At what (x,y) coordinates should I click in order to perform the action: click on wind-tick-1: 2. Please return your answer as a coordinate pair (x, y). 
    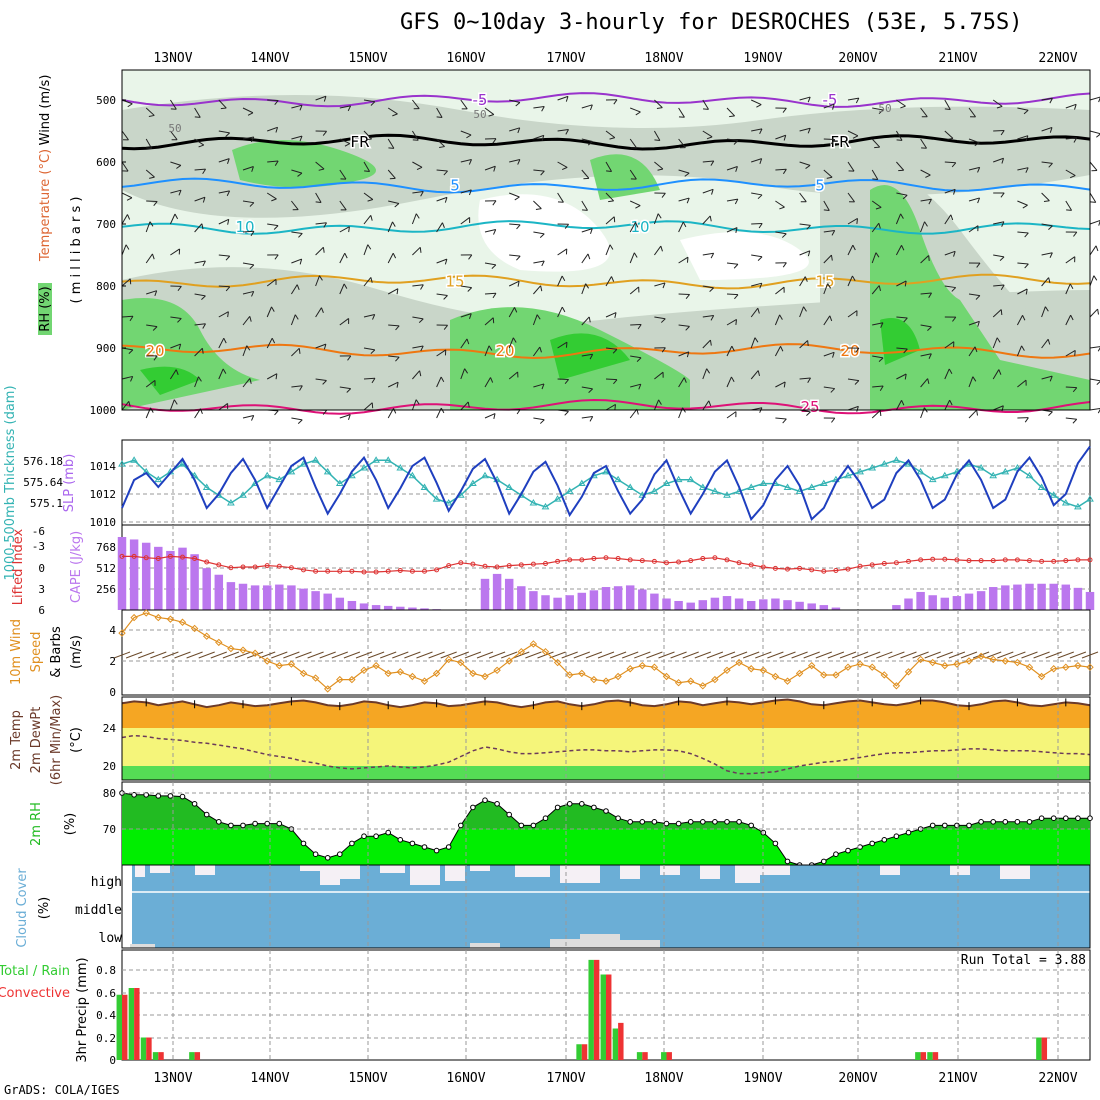
    Looking at the image, I should click on (112, 661).